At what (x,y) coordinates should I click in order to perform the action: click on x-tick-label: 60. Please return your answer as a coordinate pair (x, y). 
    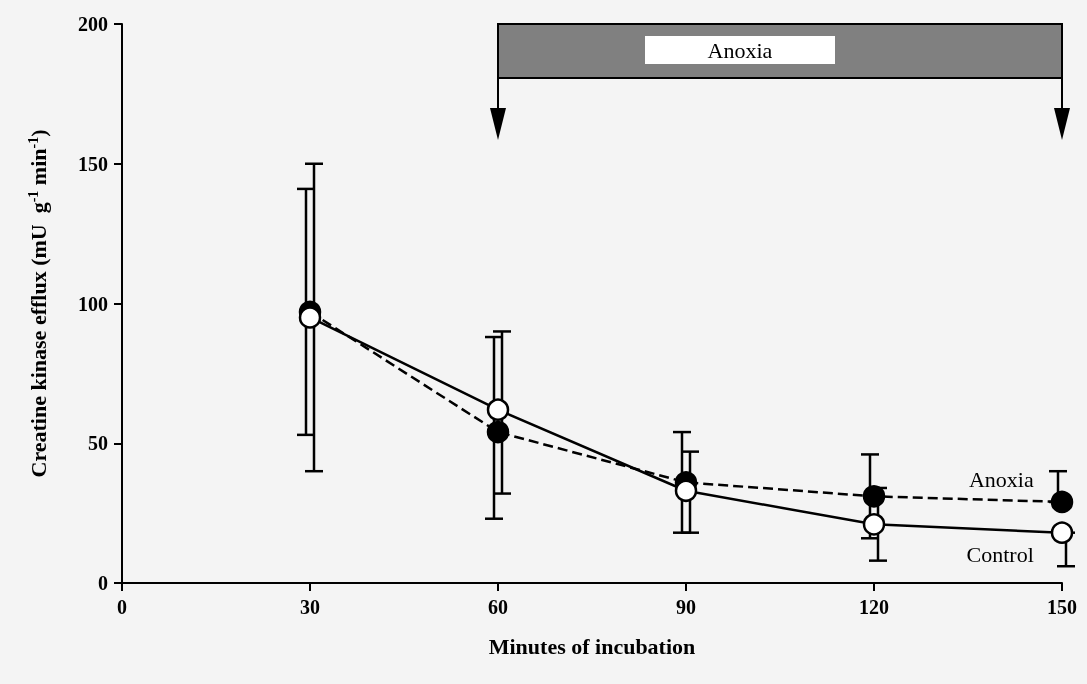
    Looking at the image, I should click on (498, 607).